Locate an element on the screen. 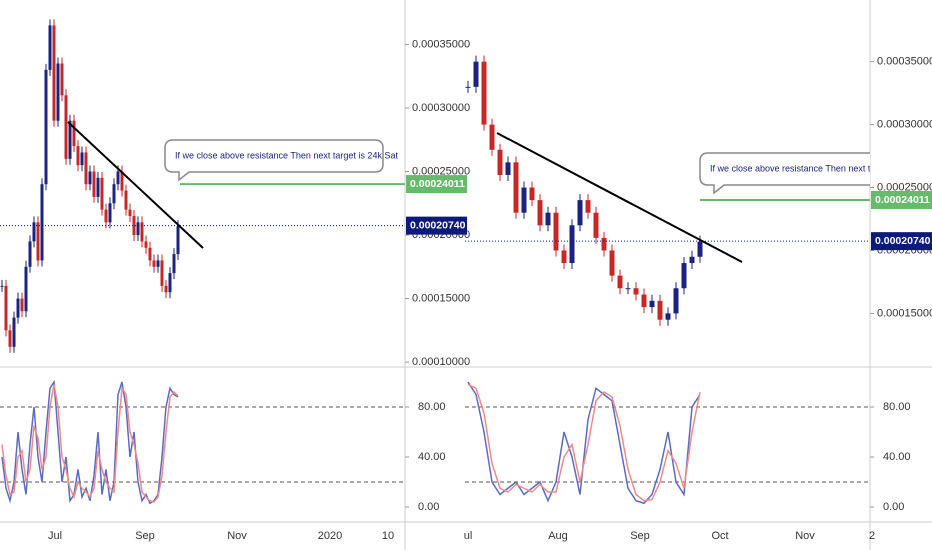 Image resolution: width=932 pixels, height=550 pixels. x-tick-label: 2020 is located at coordinates (330, 536).